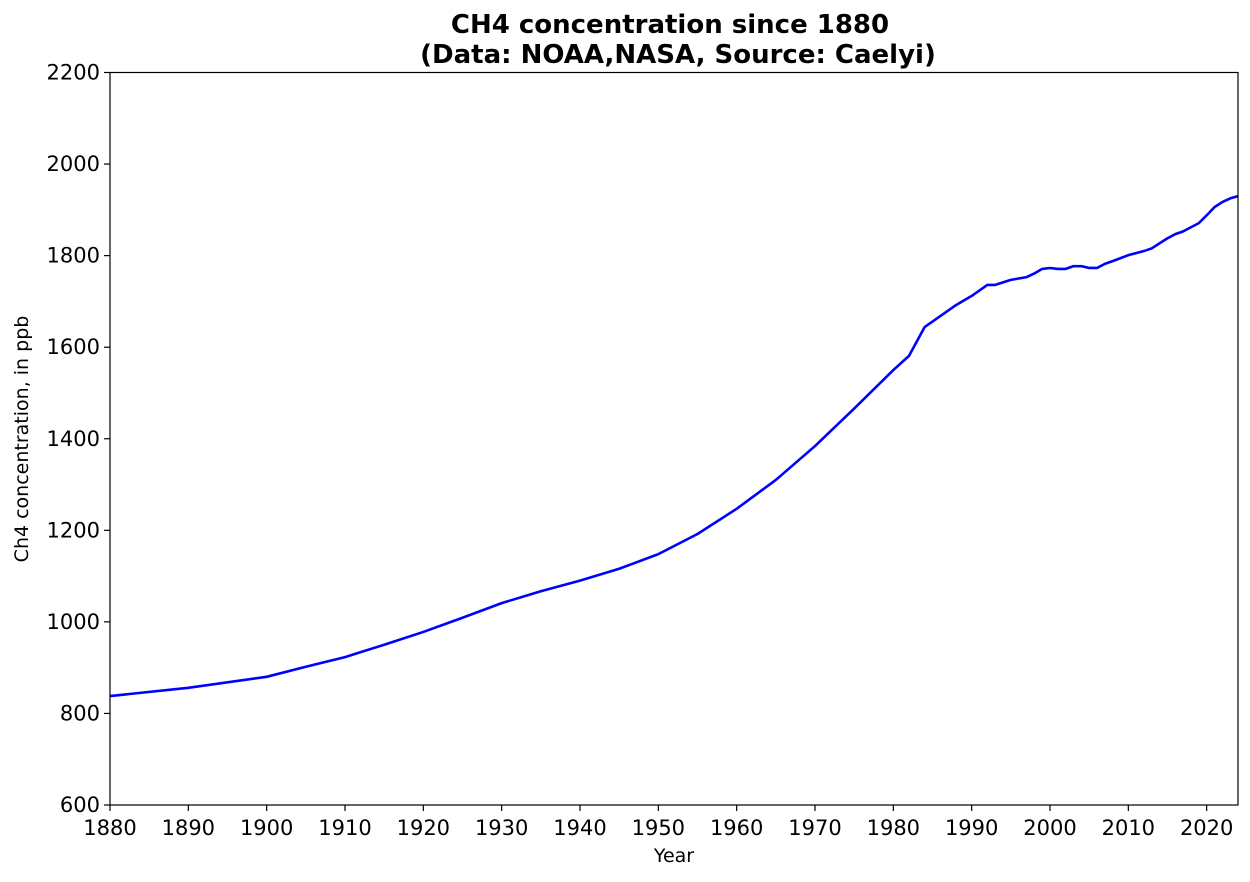  Describe the element at coordinates (1206, 828) in the screenshot. I see `x-tick-label: 2020` at that location.